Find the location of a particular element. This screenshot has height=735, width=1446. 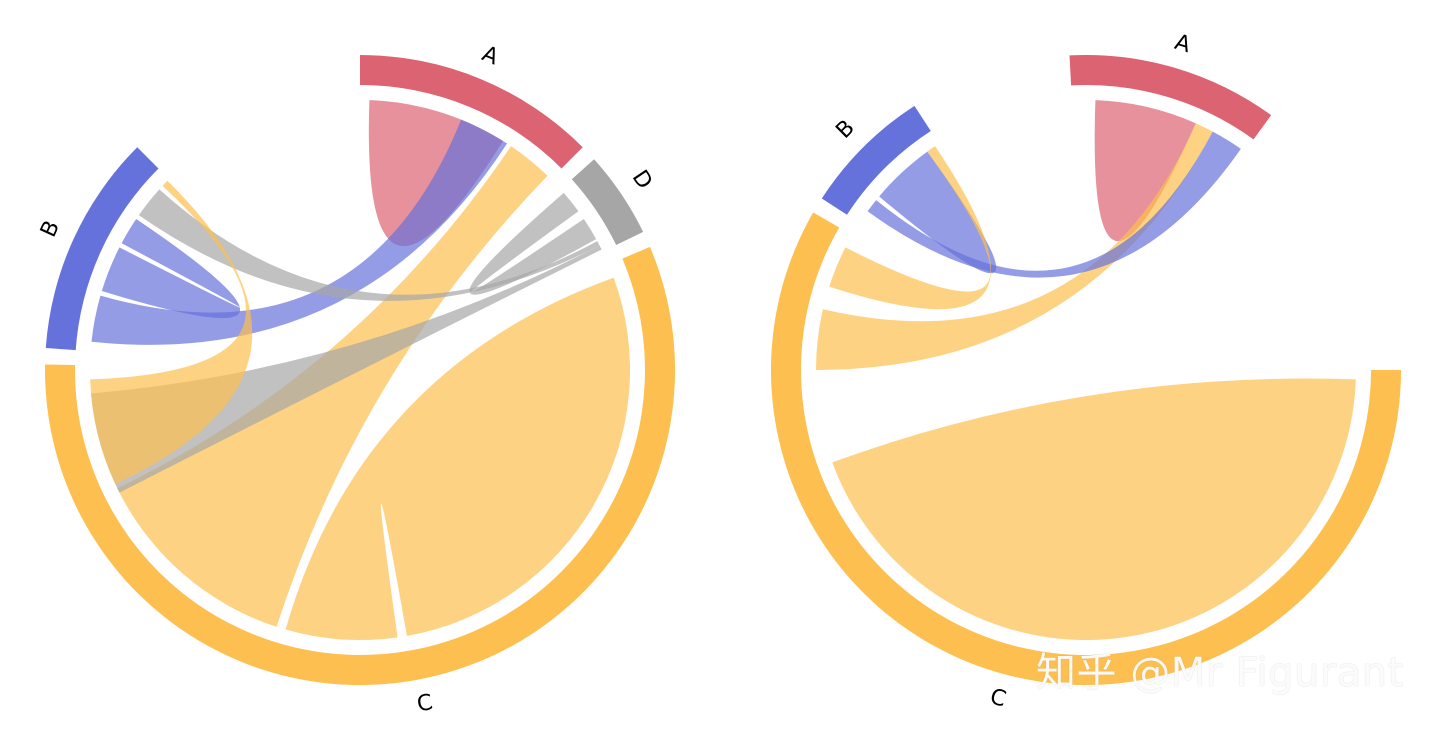

watermark-text: 知乎 @Mr Figurant is located at coordinates (1220, 673).